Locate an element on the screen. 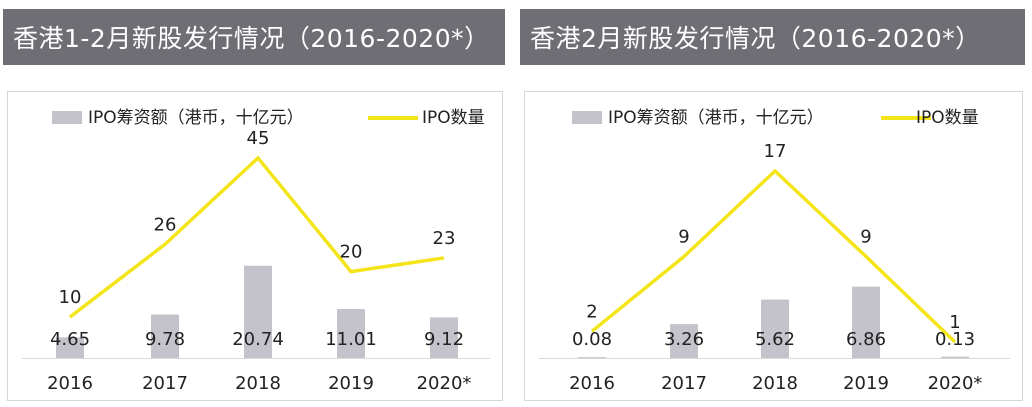  line-data-label: 26 is located at coordinates (165, 224).